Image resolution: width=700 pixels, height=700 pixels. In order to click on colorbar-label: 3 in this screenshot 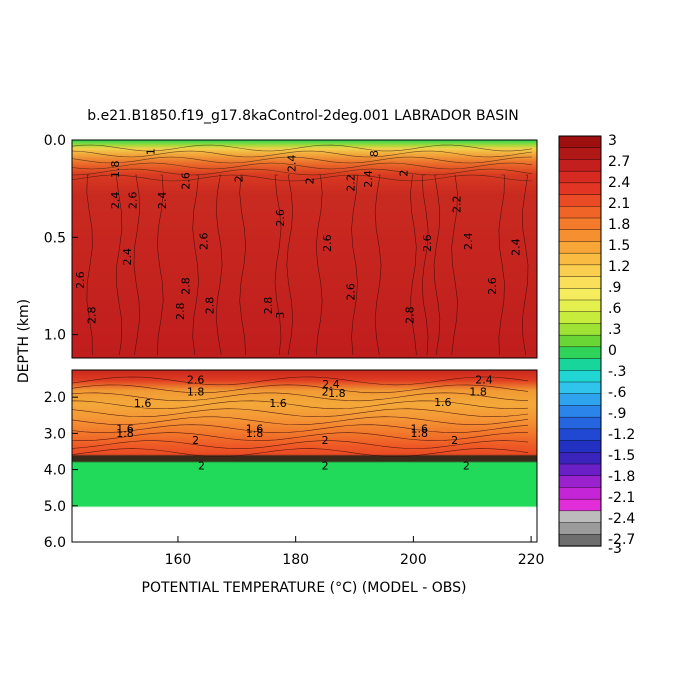, I will do `click(612, 141)`.